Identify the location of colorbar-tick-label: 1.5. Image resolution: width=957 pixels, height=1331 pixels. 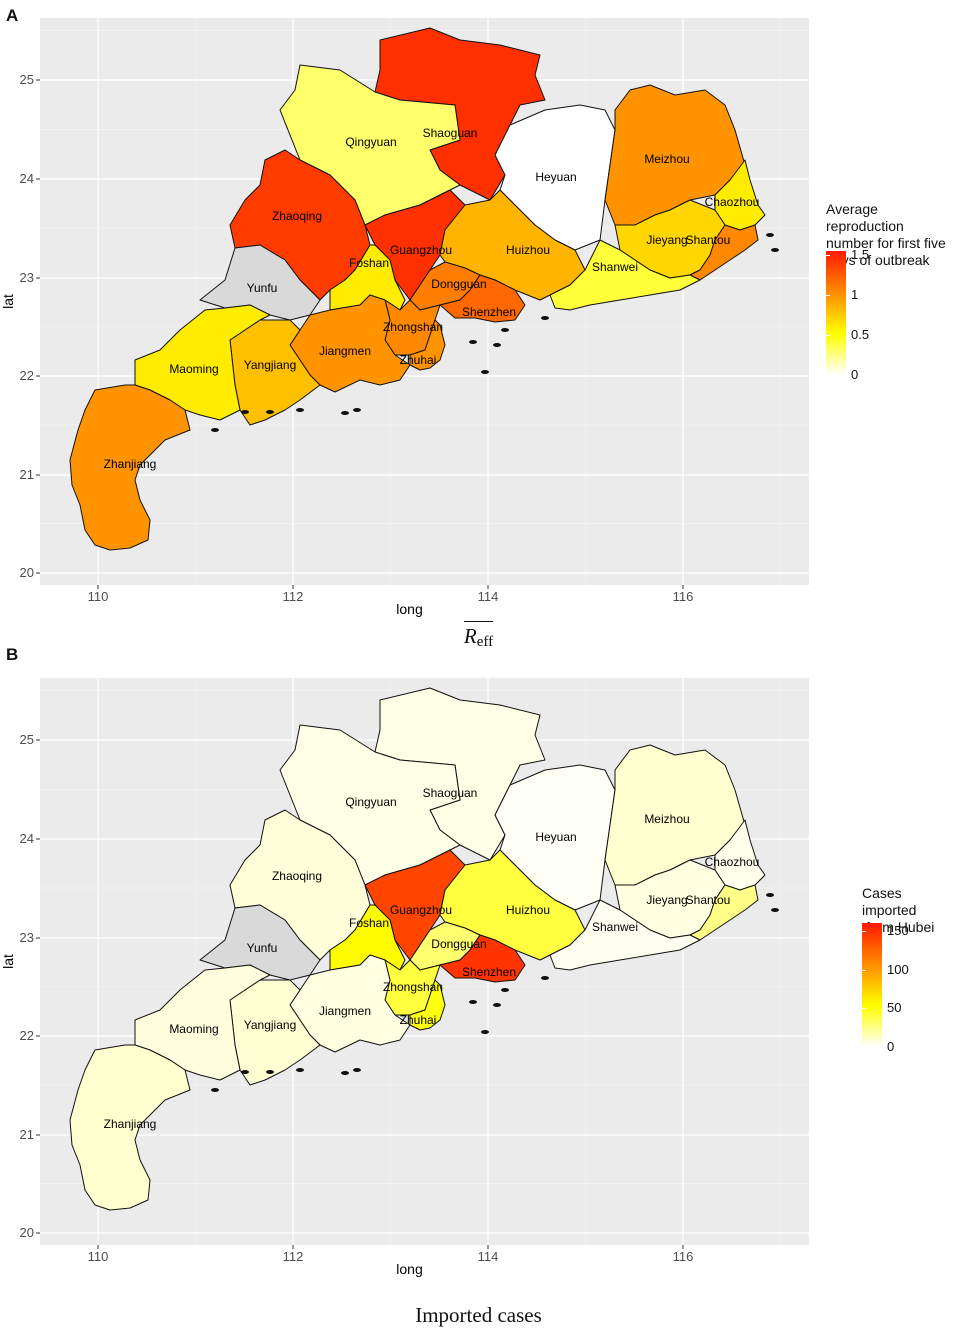
(860, 254).